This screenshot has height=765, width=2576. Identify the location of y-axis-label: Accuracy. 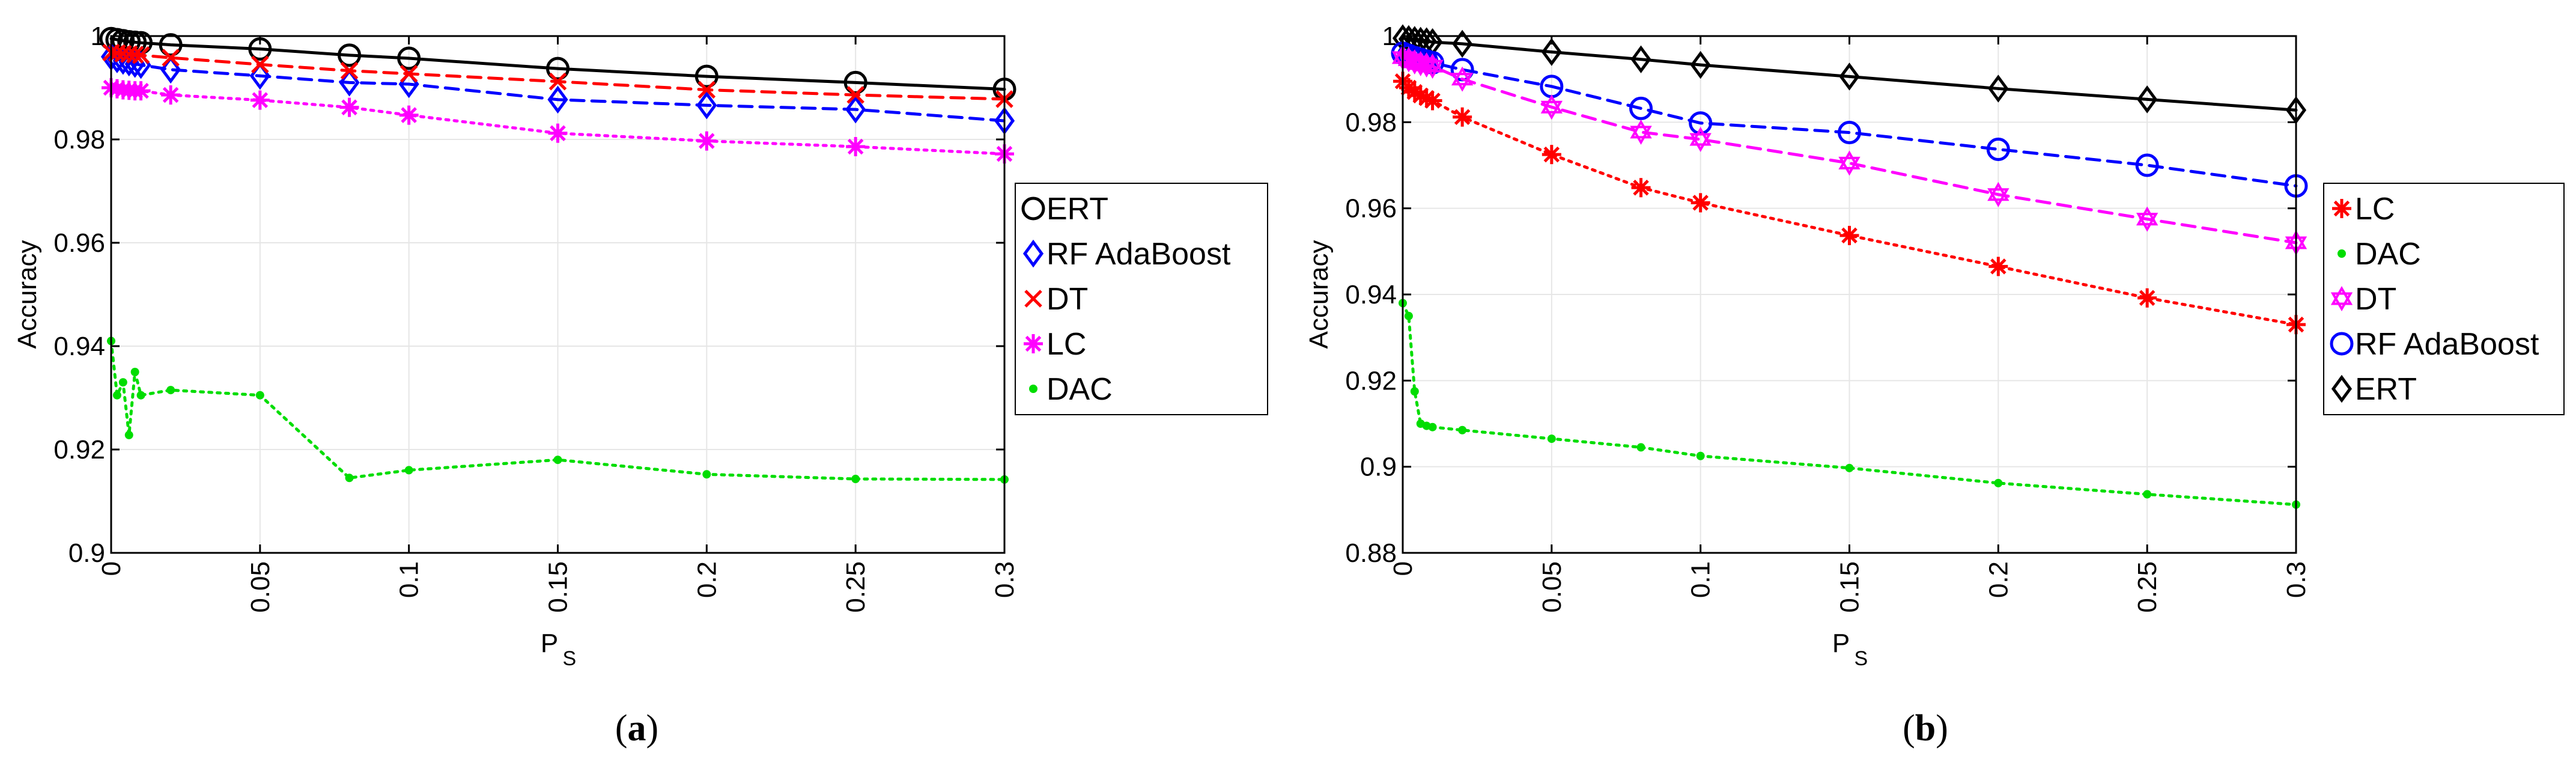
(28, 294).